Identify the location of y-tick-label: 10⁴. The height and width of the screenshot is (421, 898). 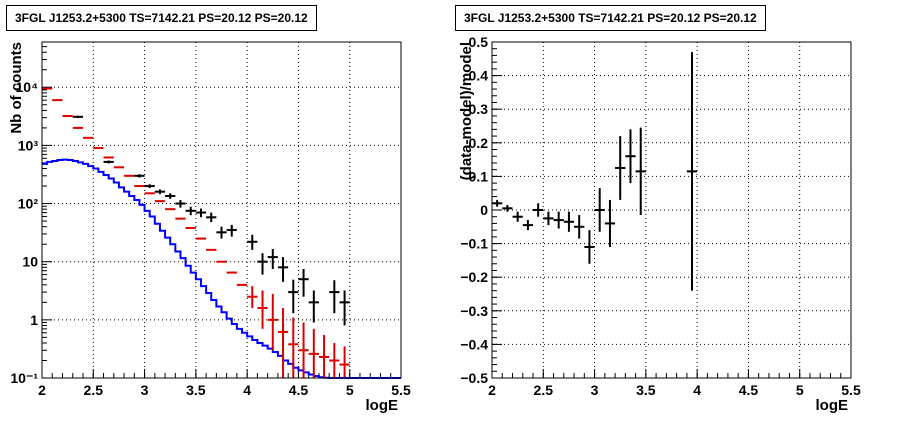
(27, 87).